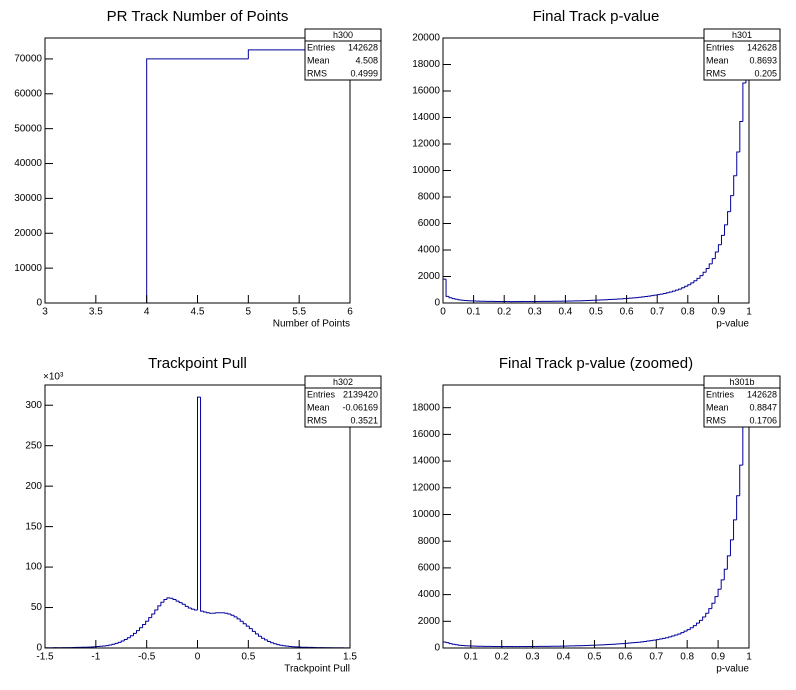  I want to click on stats-name: h302, so click(343, 382).